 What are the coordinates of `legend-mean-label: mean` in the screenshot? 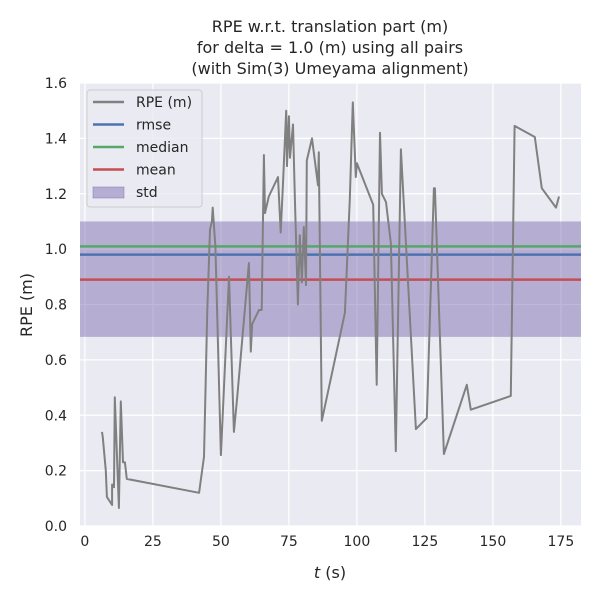 It's located at (156, 171).